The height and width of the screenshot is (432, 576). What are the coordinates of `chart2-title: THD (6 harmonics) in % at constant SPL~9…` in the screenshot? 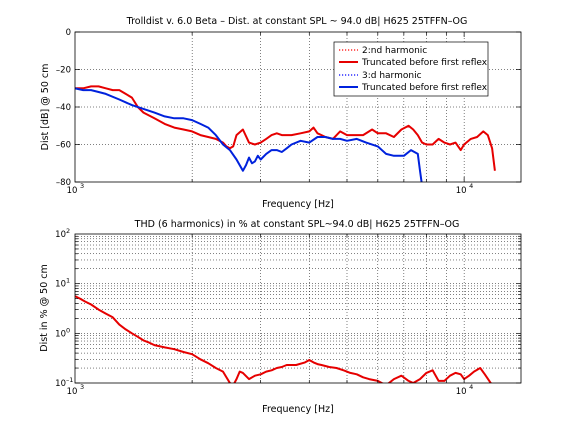 It's located at (297, 224).